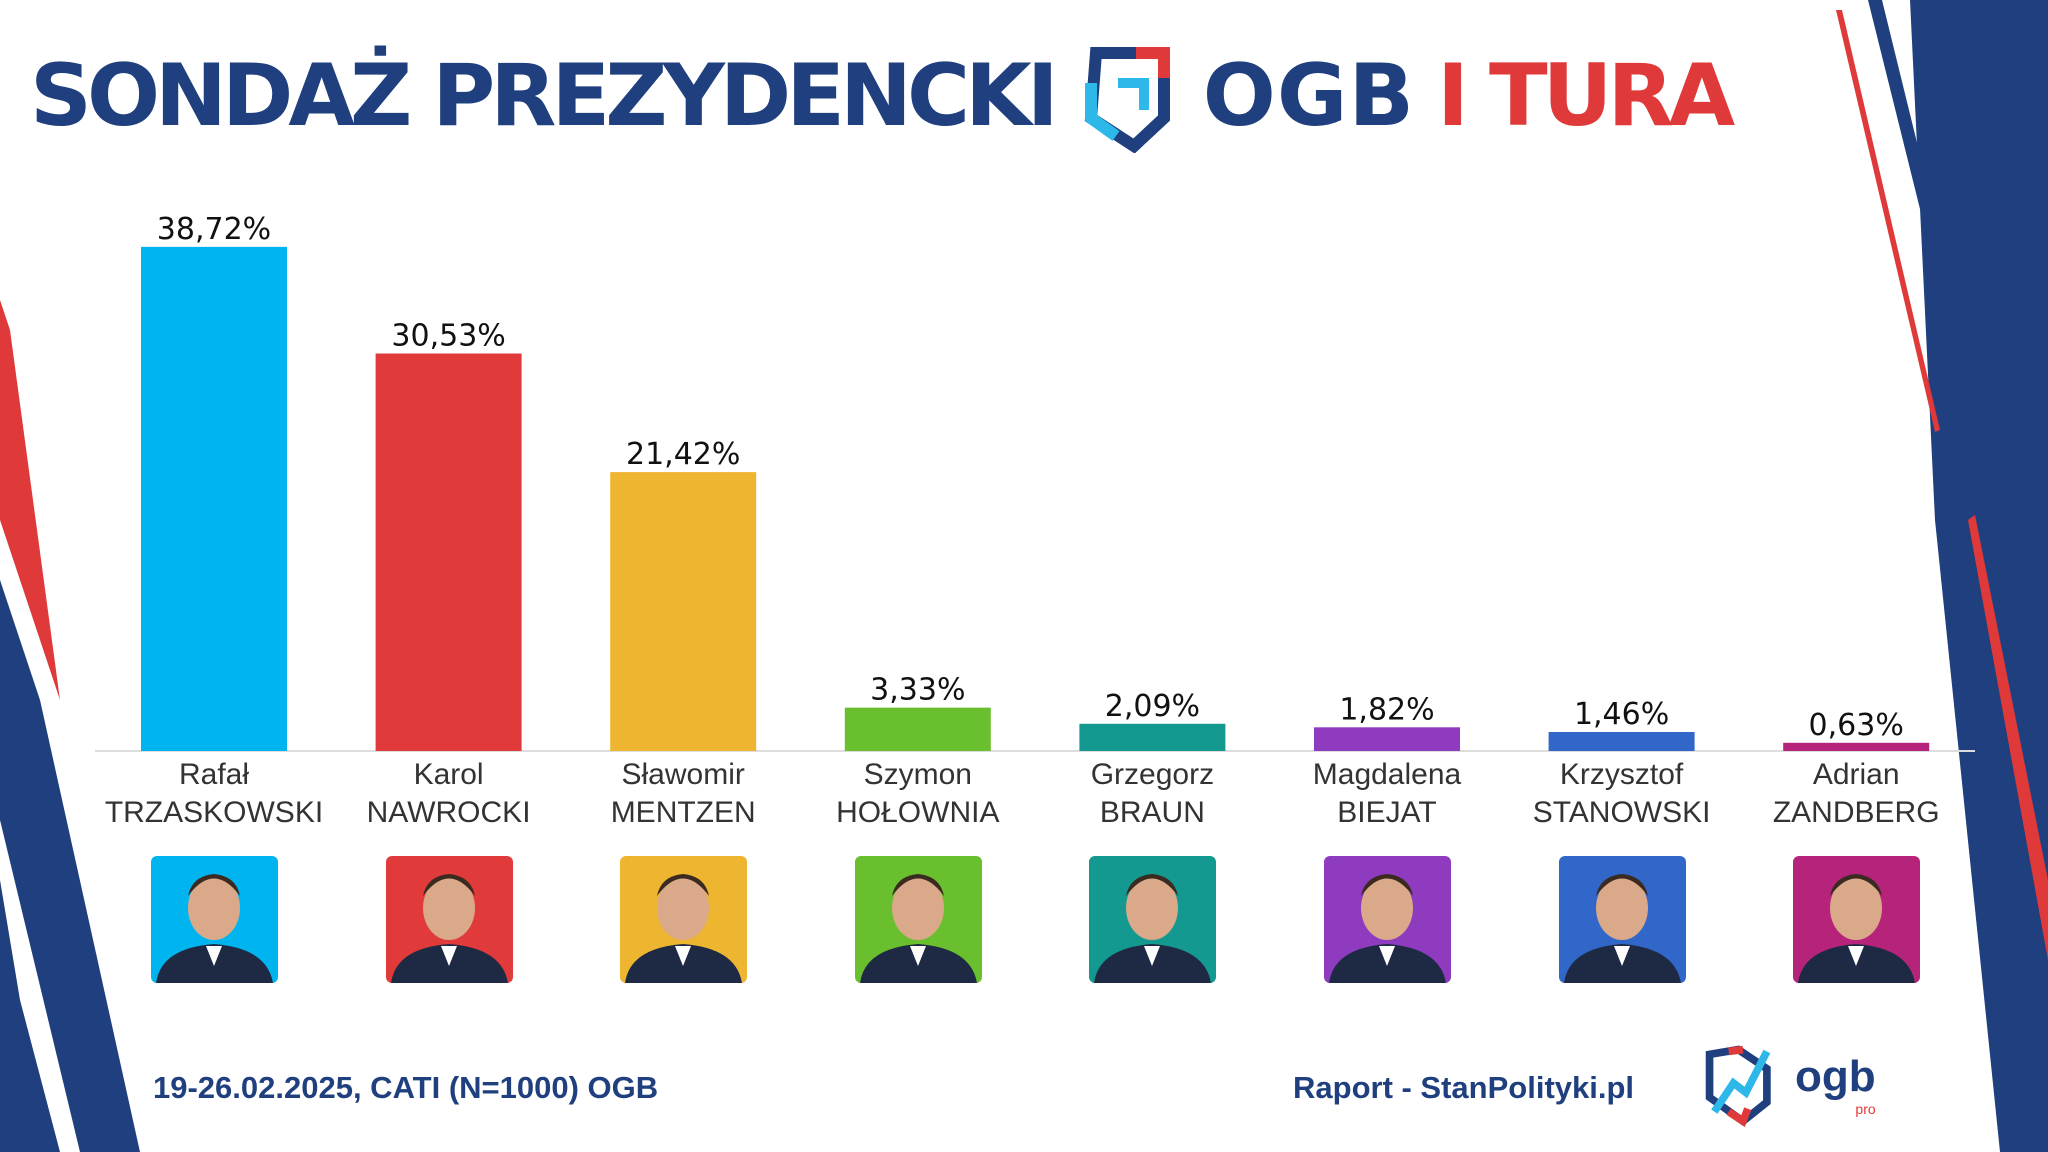 This screenshot has height=1152, width=2048. I want to click on last-name: ZANDBERG, so click(1856, 812).